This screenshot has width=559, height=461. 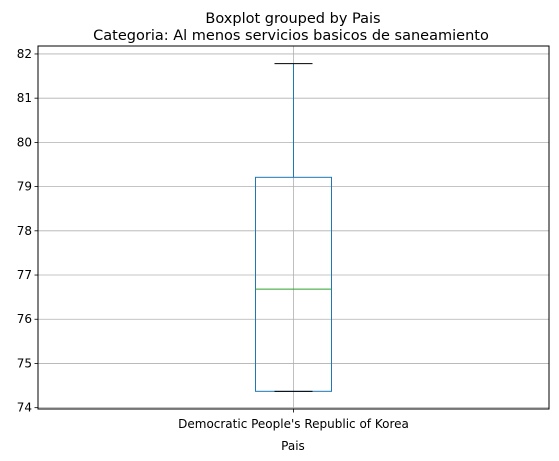 What do you see at coordinates (24, 275) in the screenshot?
I see `y-tick-label: 77` at bounding box center [24, 275].